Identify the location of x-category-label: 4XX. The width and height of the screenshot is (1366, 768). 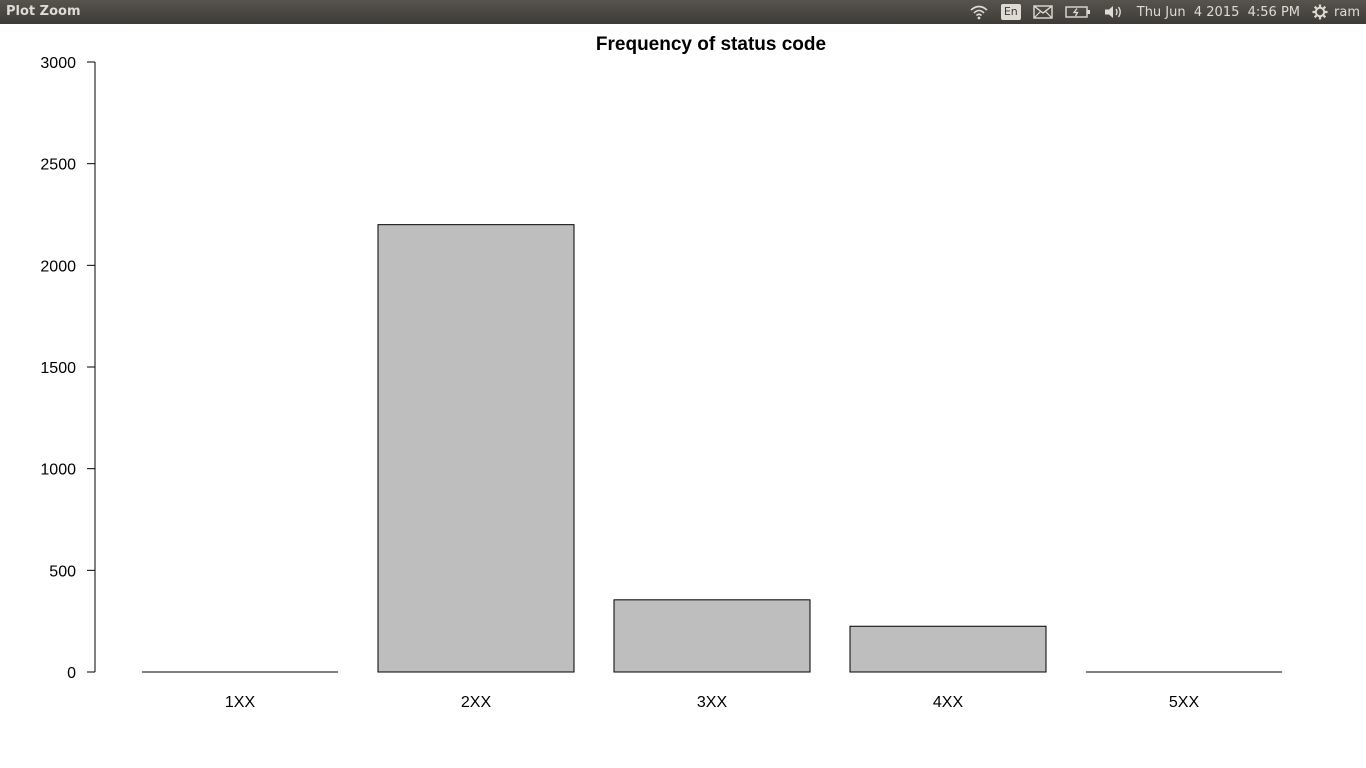
(948, 702).